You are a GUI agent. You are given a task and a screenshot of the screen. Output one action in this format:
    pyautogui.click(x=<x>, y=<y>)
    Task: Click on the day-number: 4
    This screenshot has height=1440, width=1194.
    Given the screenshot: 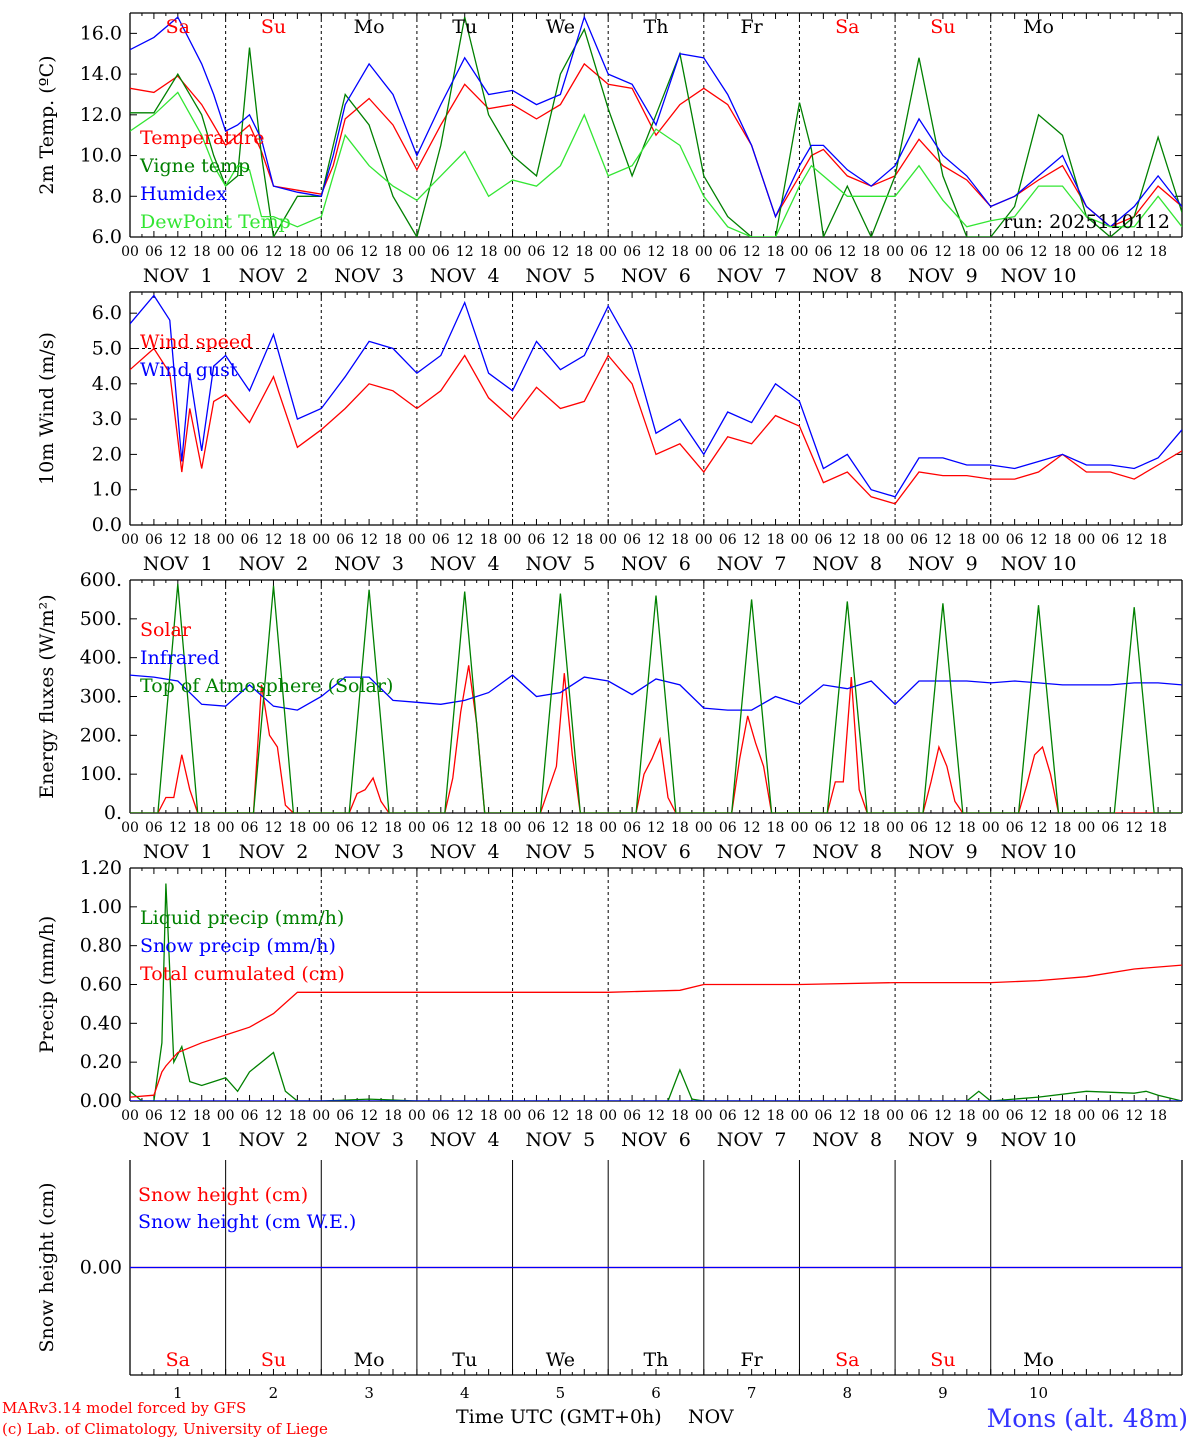 What is the action you would take?
    pyautogui.click(x=465, y=1393)
    